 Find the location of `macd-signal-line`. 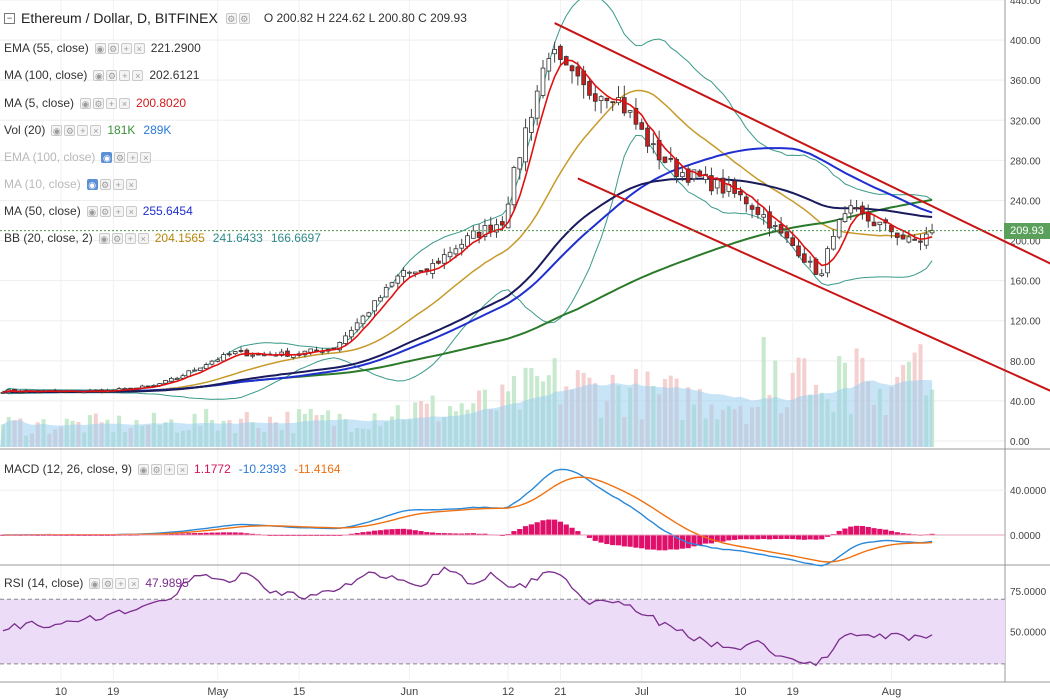

macd-signal-line is located at coordinates (467, 519).